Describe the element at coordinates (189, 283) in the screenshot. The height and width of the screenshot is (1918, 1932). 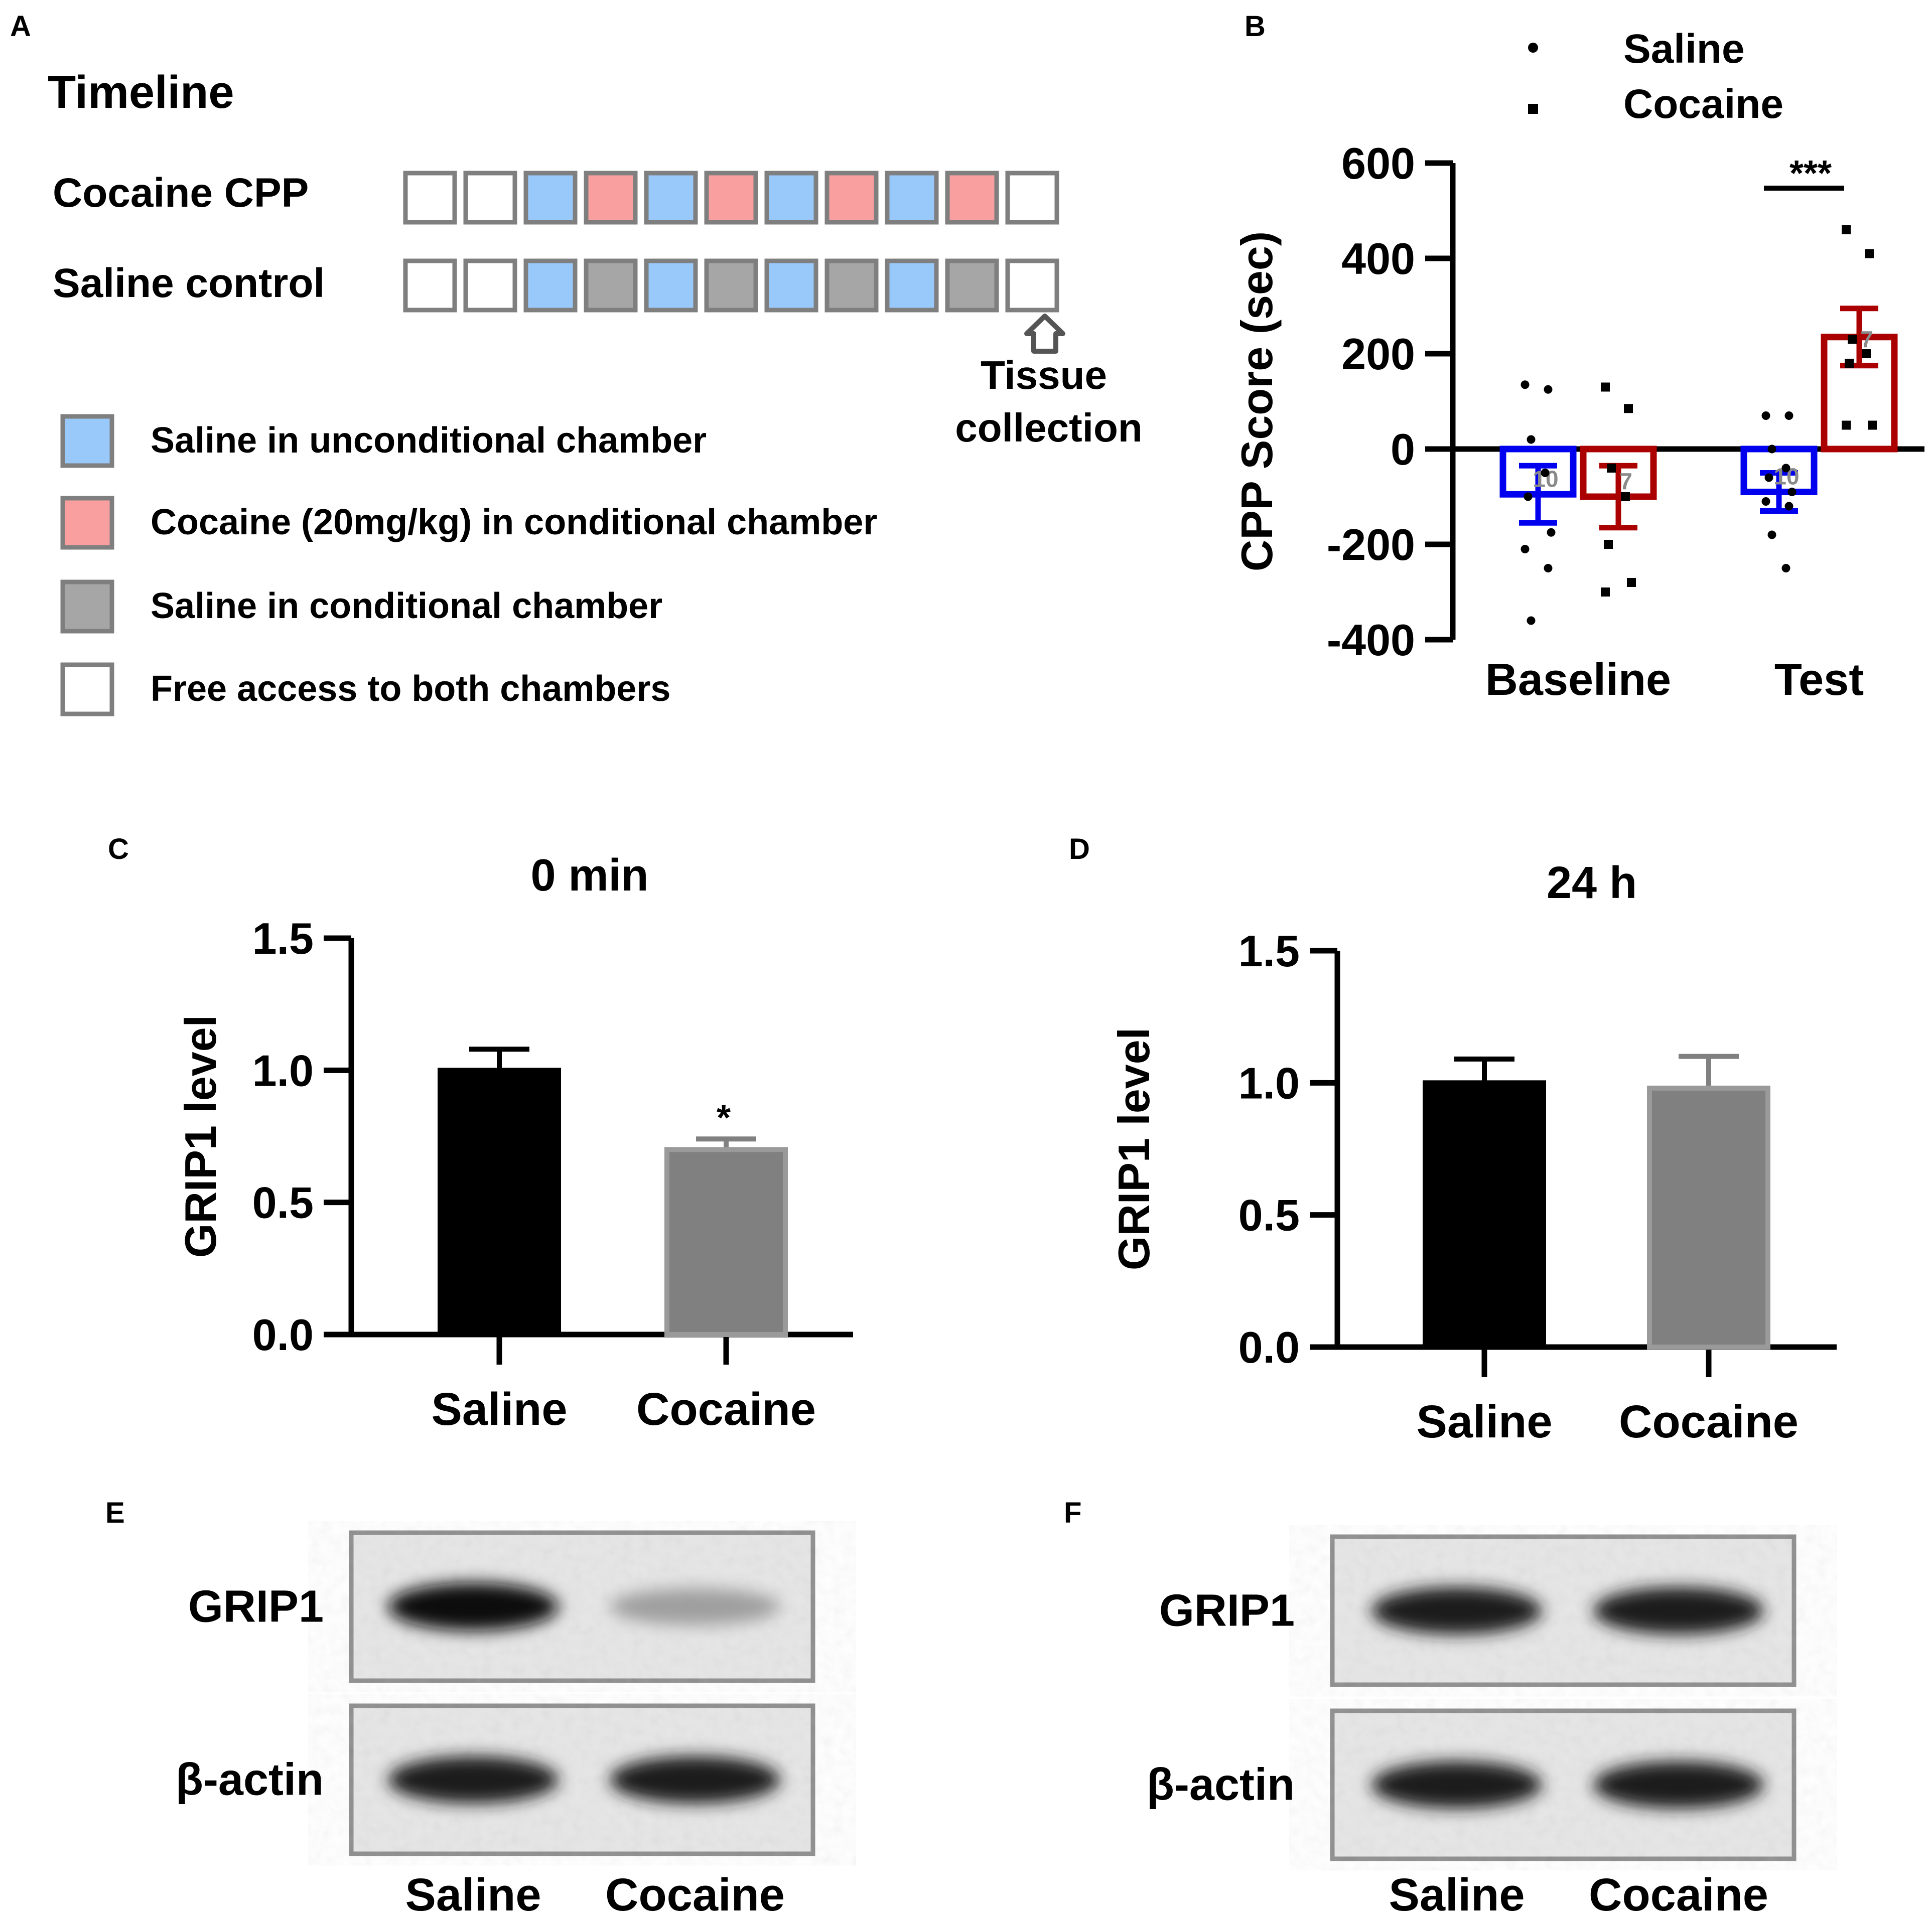
I see `row-label-saline-control: Saline control` at that location.